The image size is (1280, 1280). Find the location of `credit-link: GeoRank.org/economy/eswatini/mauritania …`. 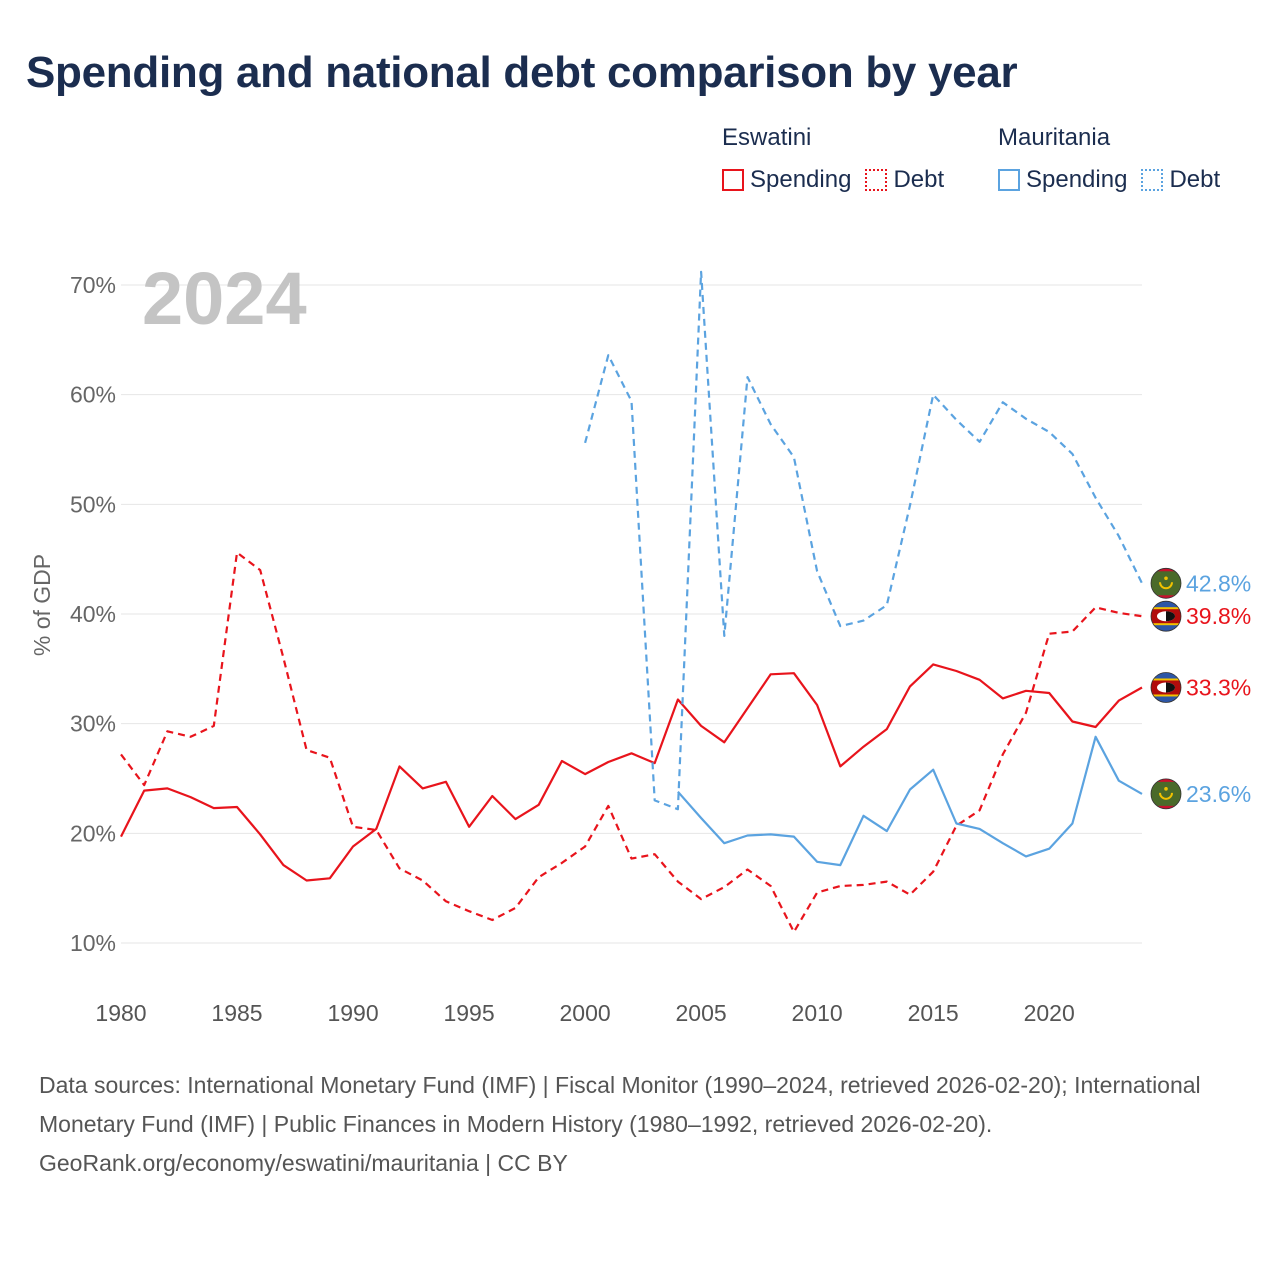

credit-link: GeoRank.org/economy/eswatini/mauritania … is located at coordinates (303, 1163).